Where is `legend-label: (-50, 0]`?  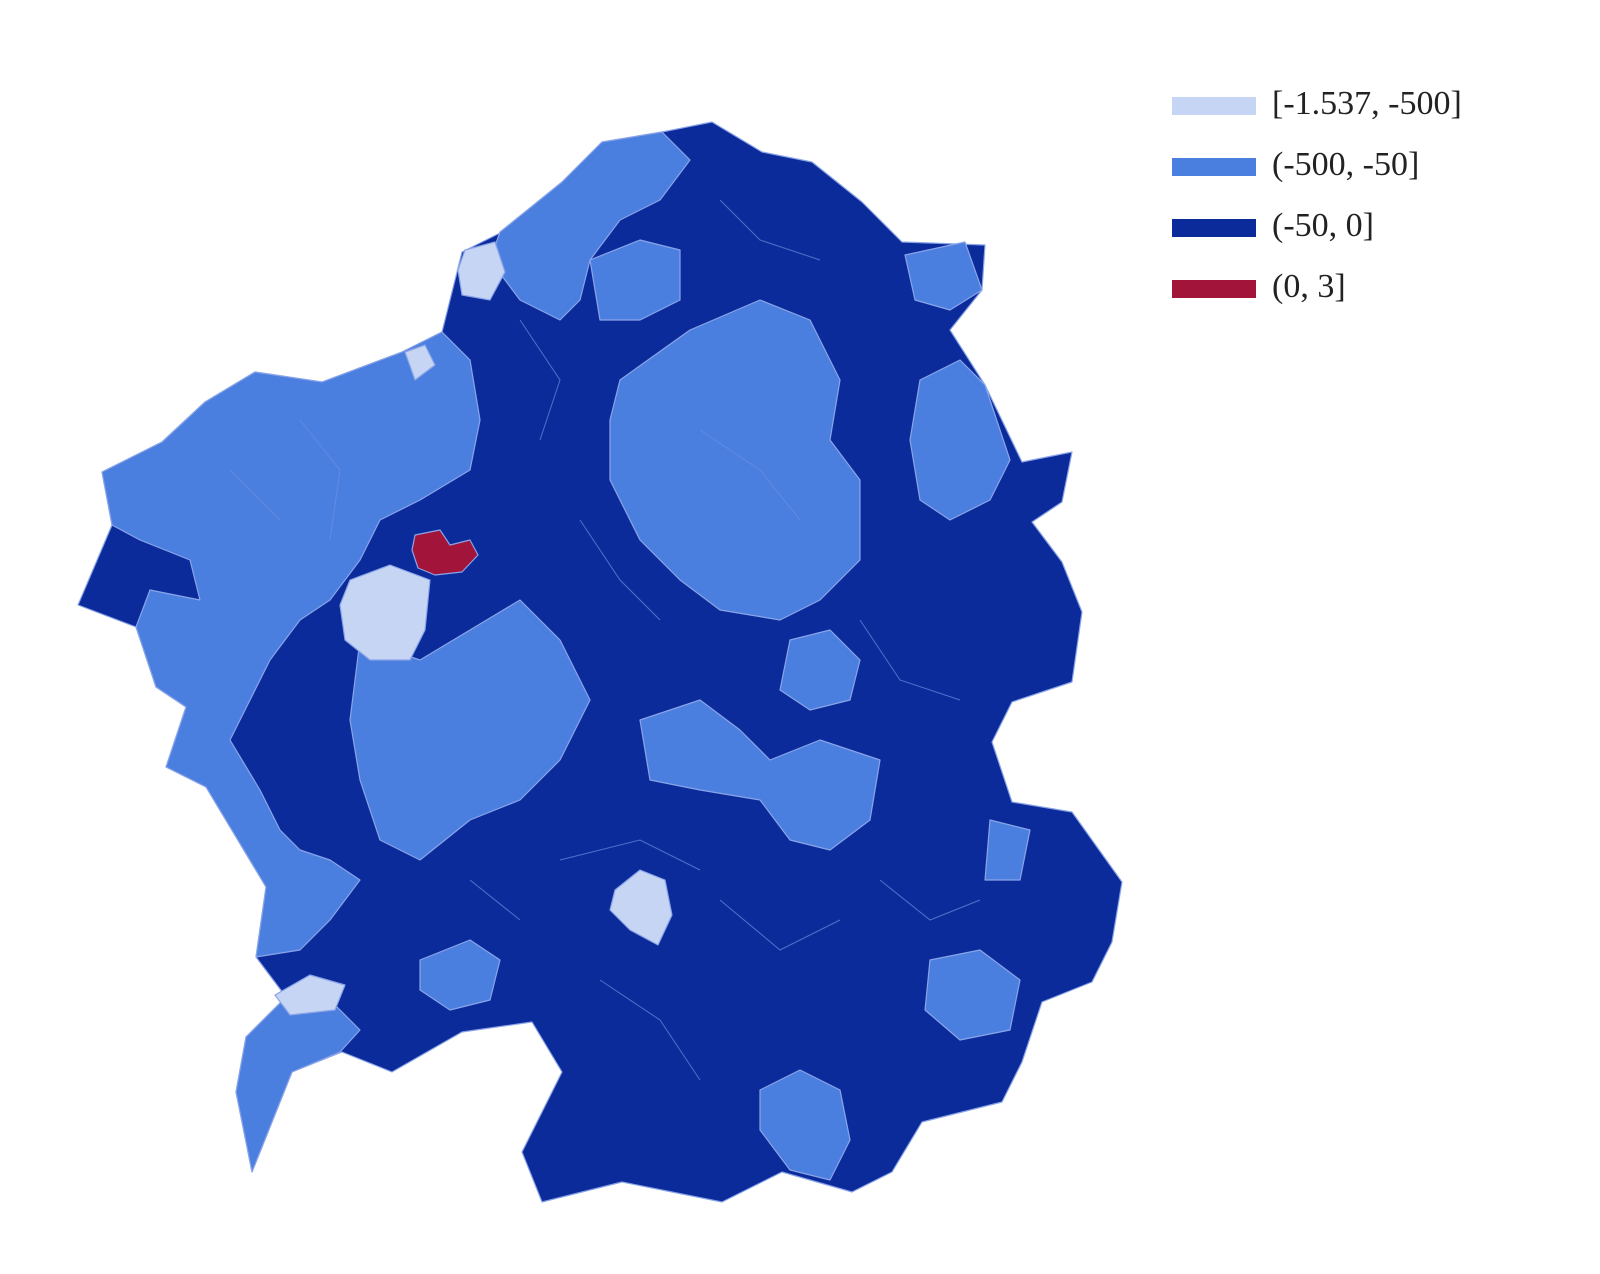 legend-label: (-50, 0] is located at coordinates (1323, 225).